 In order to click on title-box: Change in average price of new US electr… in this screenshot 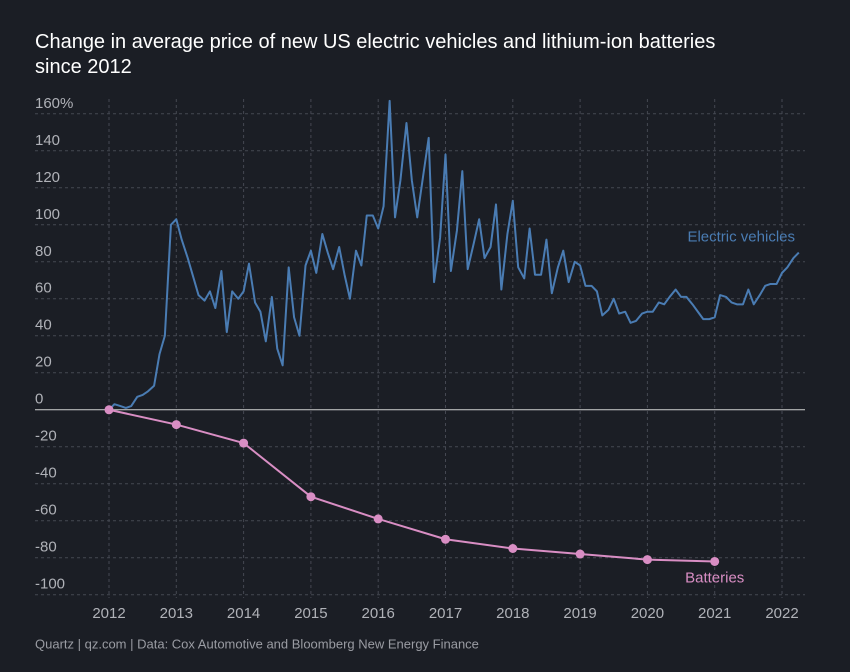, I will do `click(375, 54)`.